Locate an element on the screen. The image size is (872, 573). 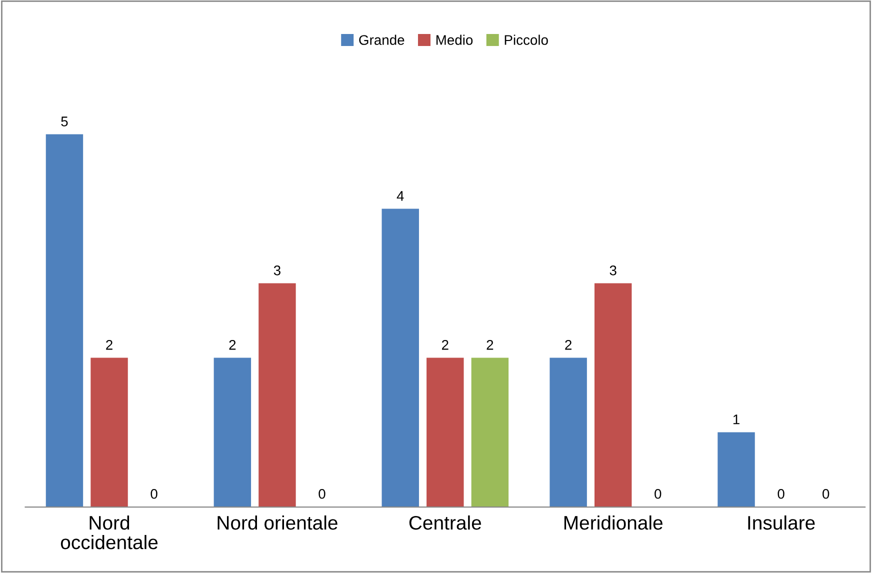
x-tick-label: Centrale is located at coordinates (445, 522).